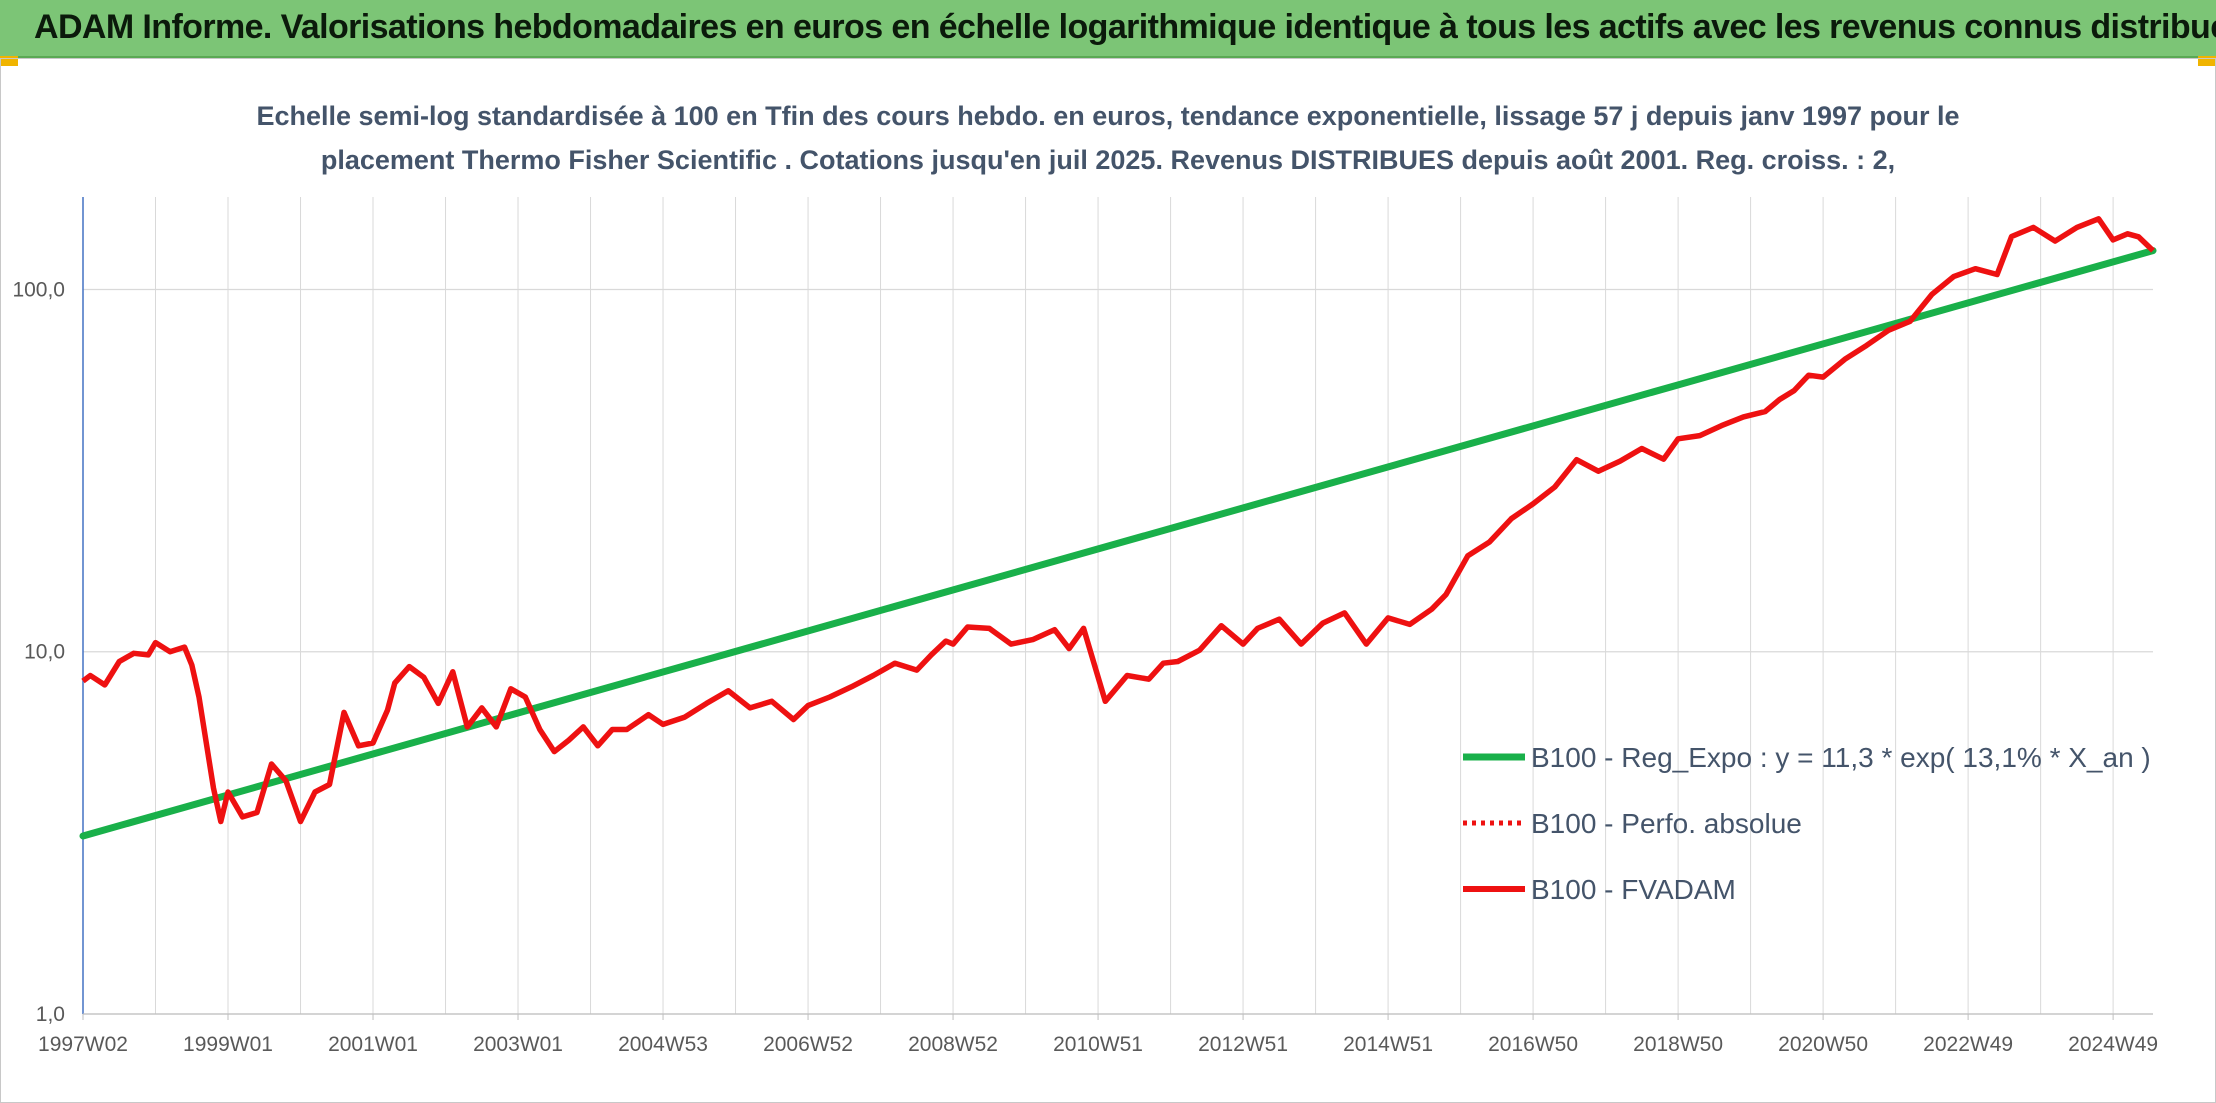 This screenshot has height=1103, width=2216. What do you see at coordinates (518, 1044) in the screenshot?
I see `x-tick-label: 2003W01` at bounding box center [518, 1044].